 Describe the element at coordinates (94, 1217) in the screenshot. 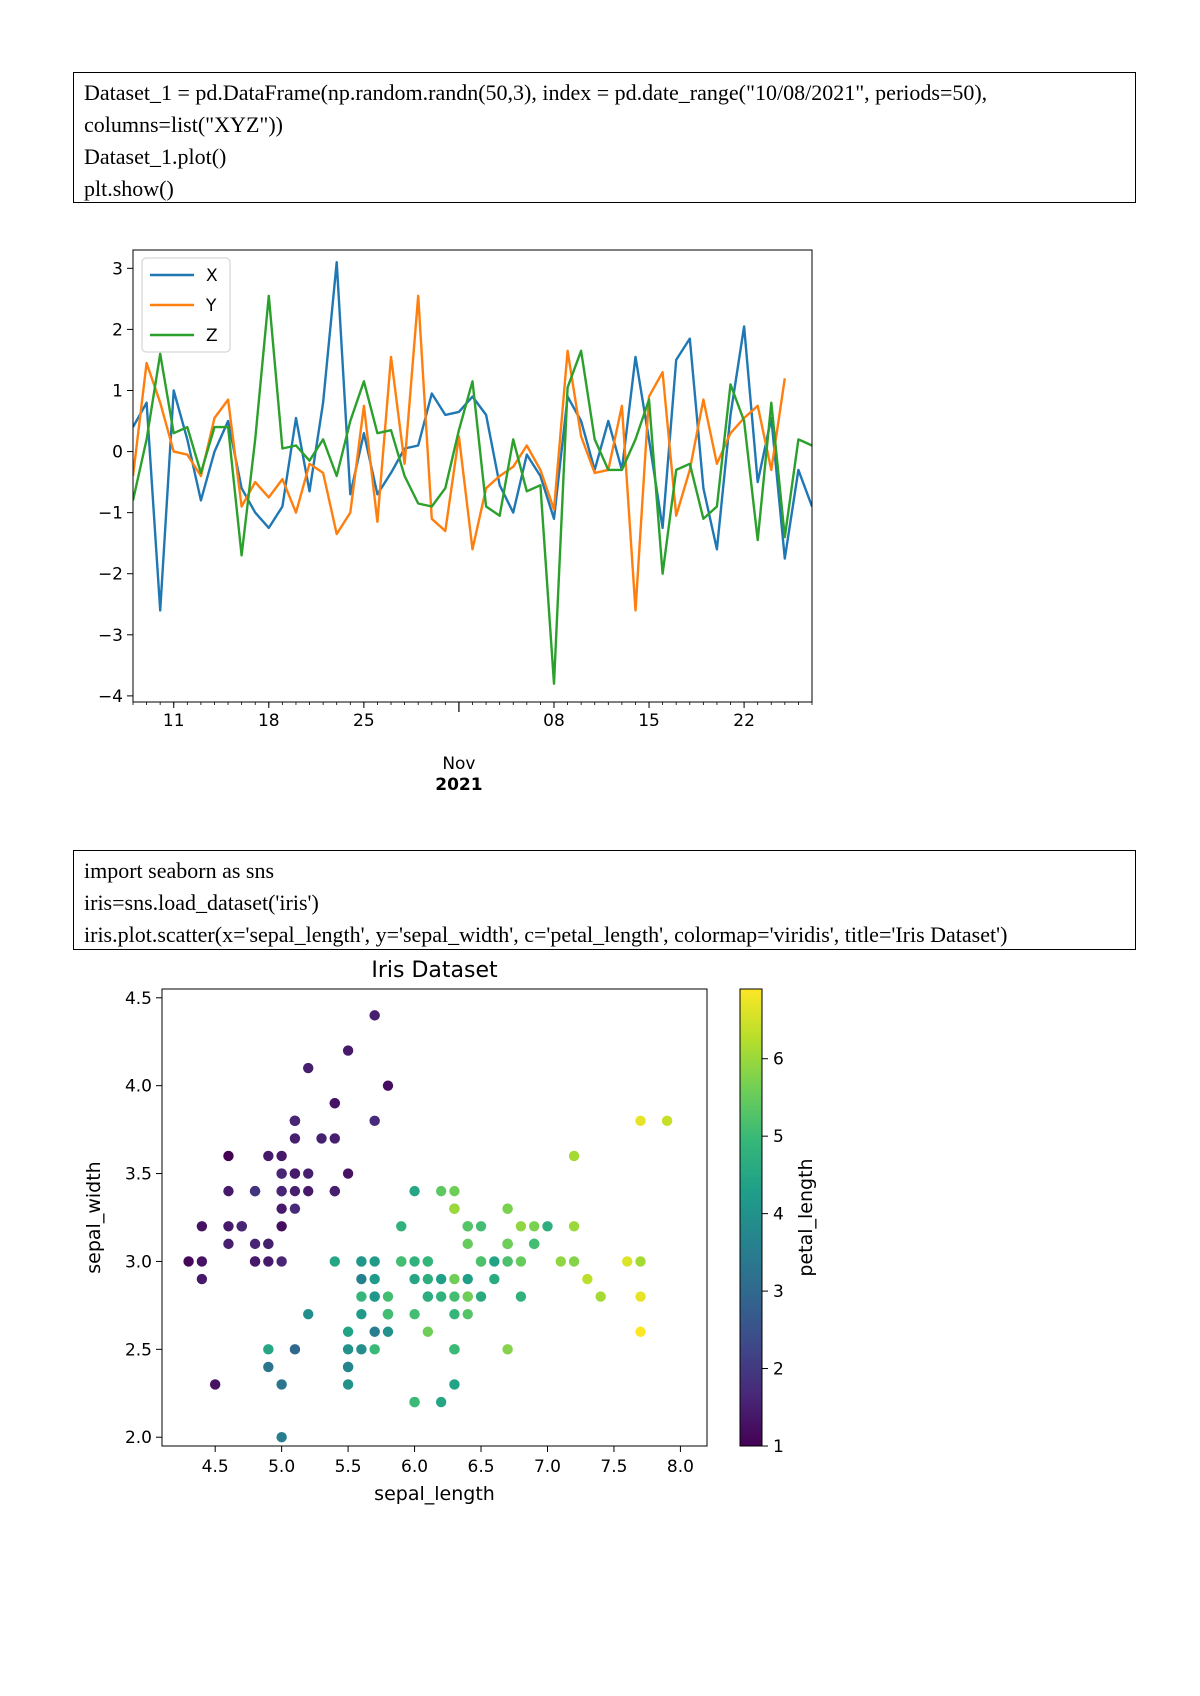

I see `y-axis-label: sepal_width` at that location.